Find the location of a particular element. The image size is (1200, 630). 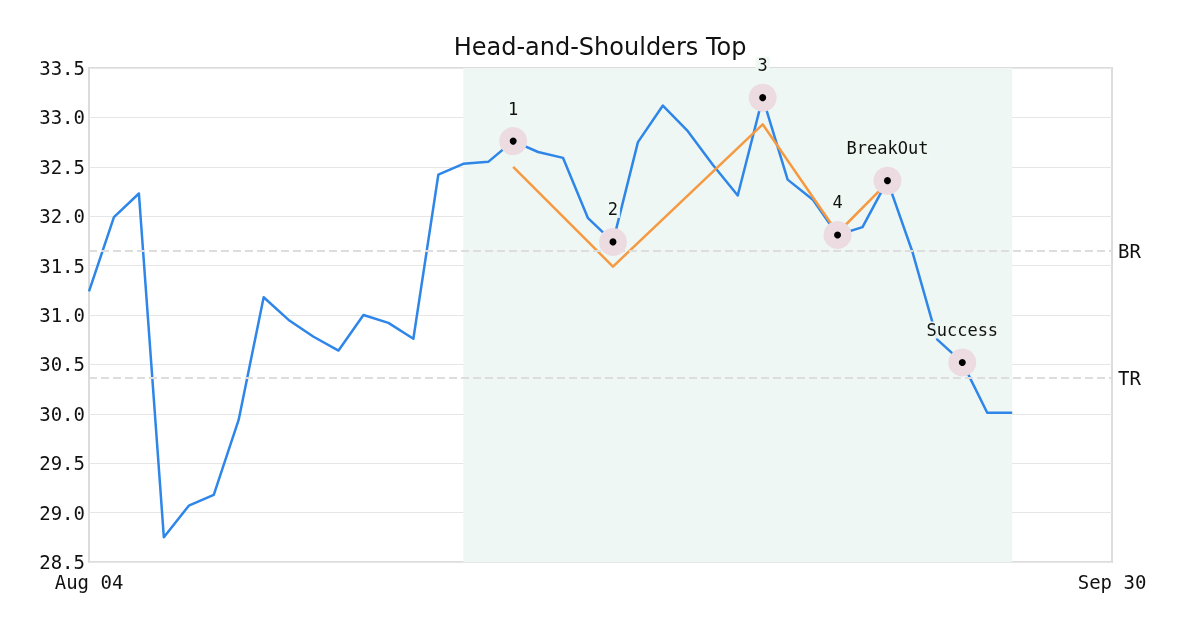

y-tick-label: 28.5 is located at coordinates (62, 562).